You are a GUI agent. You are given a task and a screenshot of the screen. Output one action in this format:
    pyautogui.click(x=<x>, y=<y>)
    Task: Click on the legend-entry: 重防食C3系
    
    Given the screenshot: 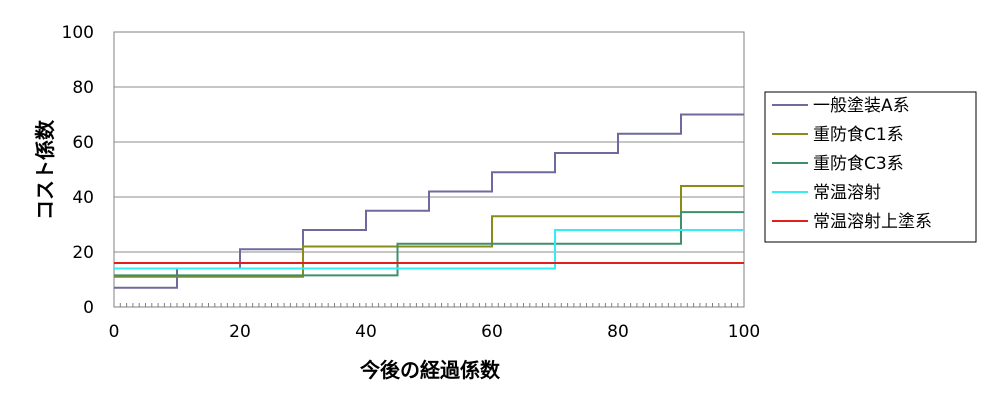 What is the action you would take?
    pyautogui.click(x=858, y=164)
    